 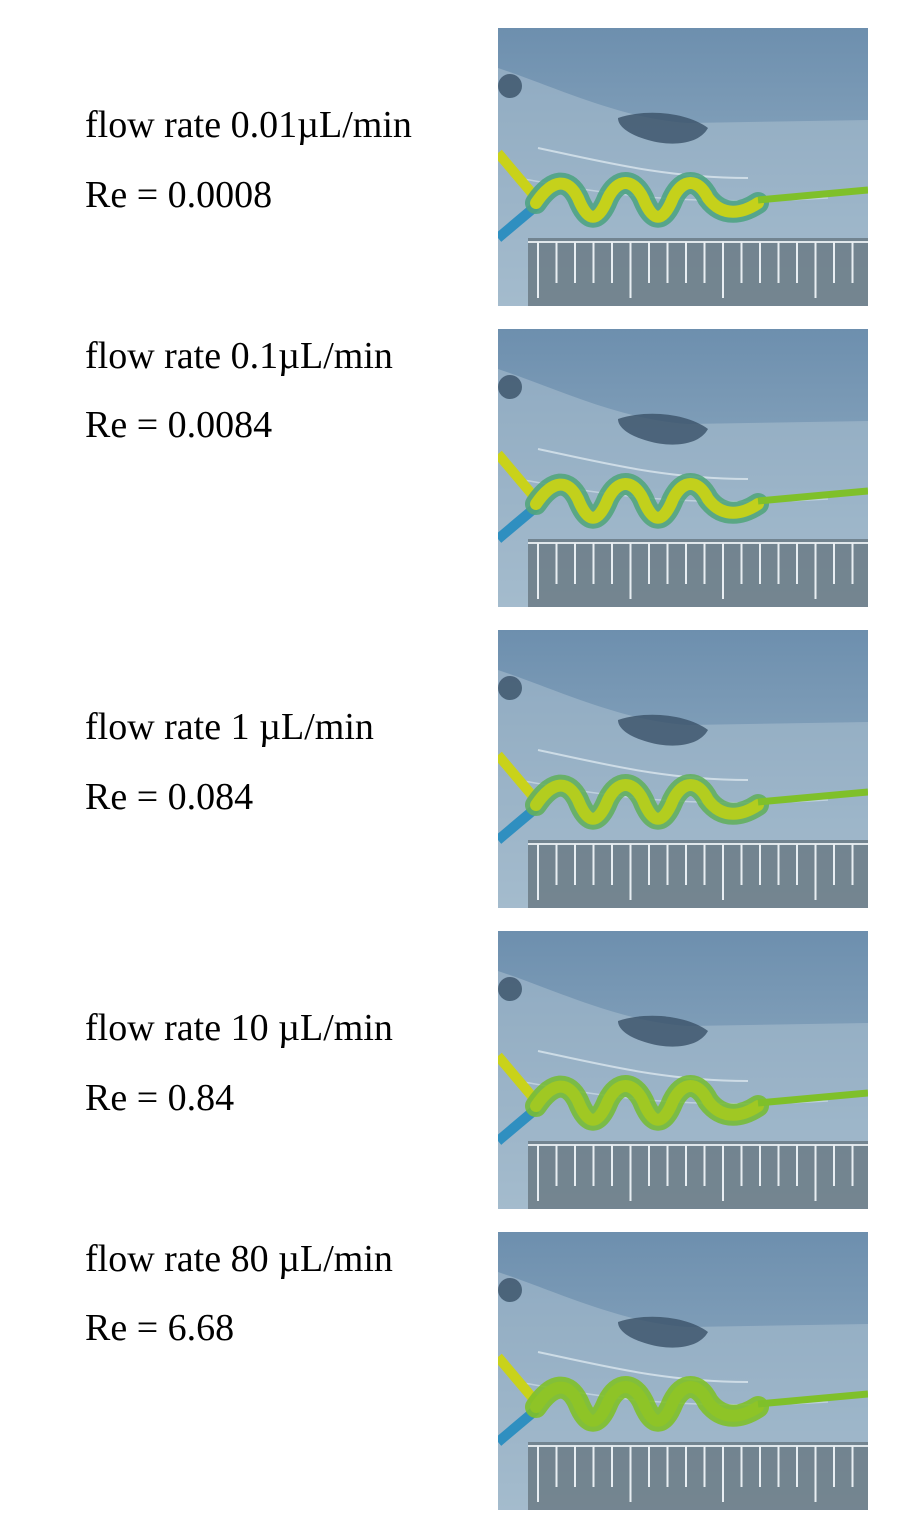 I want to click on reynolds-label-4: Re = 0.84, so click(x=160, y=1098).